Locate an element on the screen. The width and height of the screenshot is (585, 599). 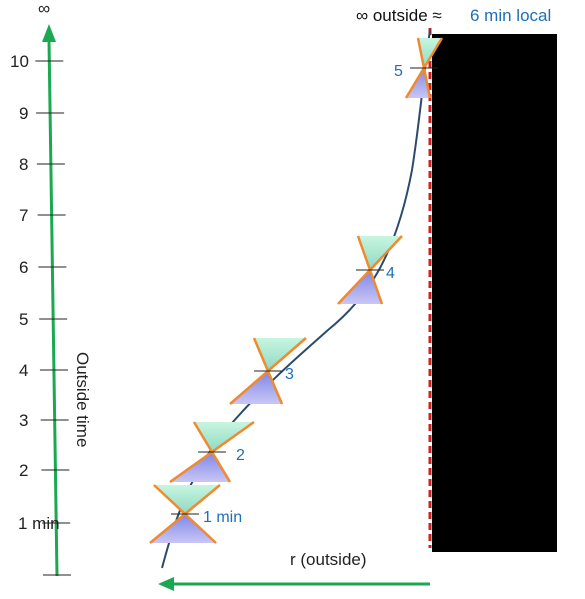
cone-label: 4 is located at coordinates (390, 273).